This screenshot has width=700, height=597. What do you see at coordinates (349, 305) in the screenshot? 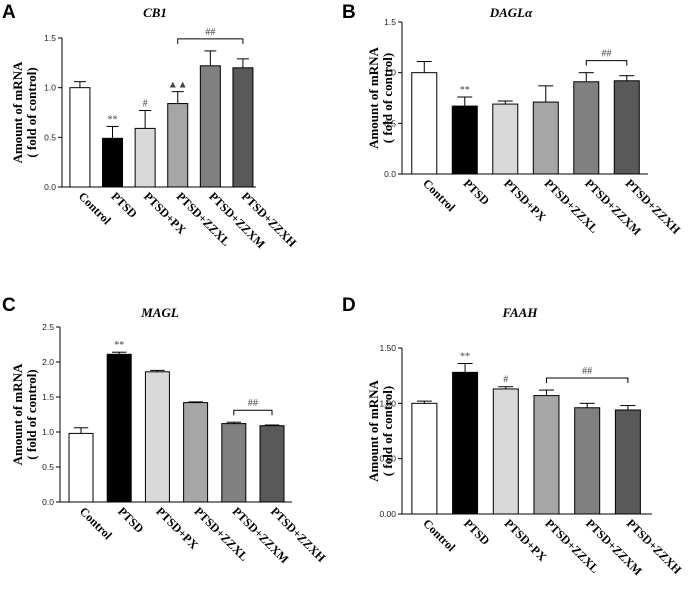
I see `panel-letter-d: D` at bounding box center [349, 305].